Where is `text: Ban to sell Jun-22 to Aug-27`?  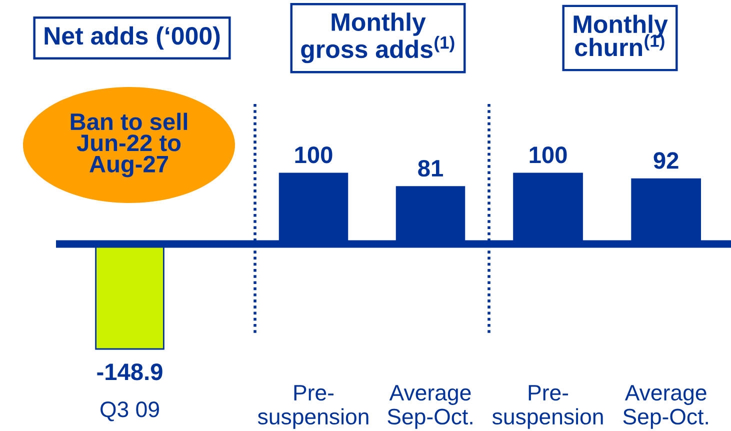 text: Ban to sell Jun-22 to Aug-27 is located at coordinates (129, 145).